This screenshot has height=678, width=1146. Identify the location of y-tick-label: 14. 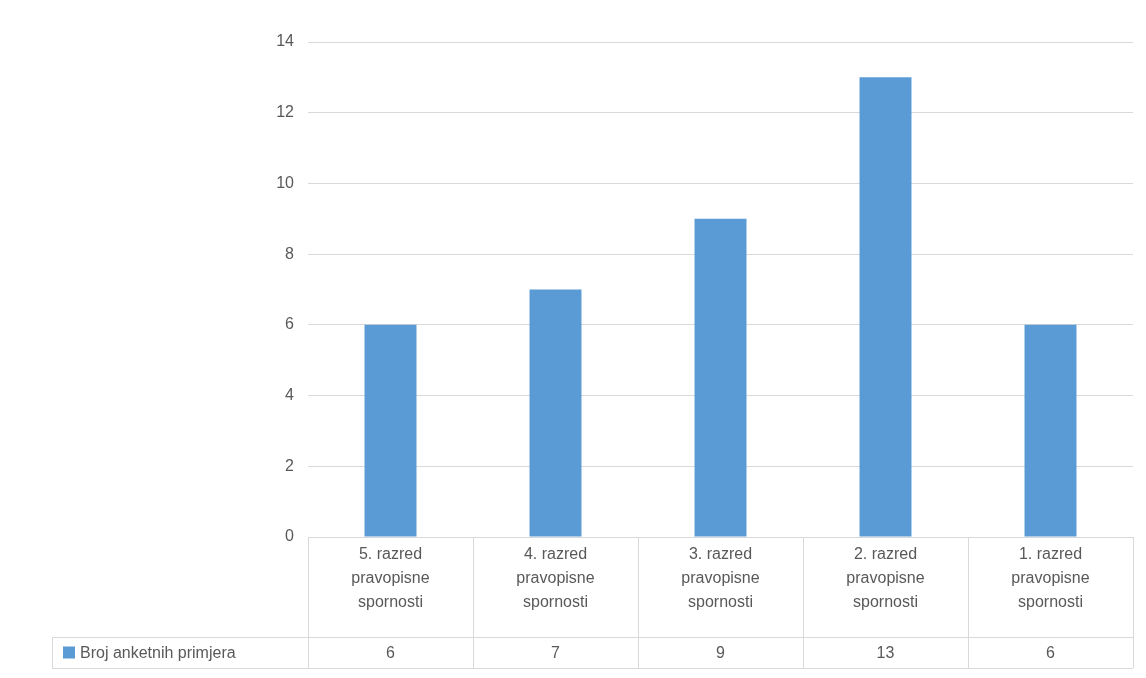
(285, 41).